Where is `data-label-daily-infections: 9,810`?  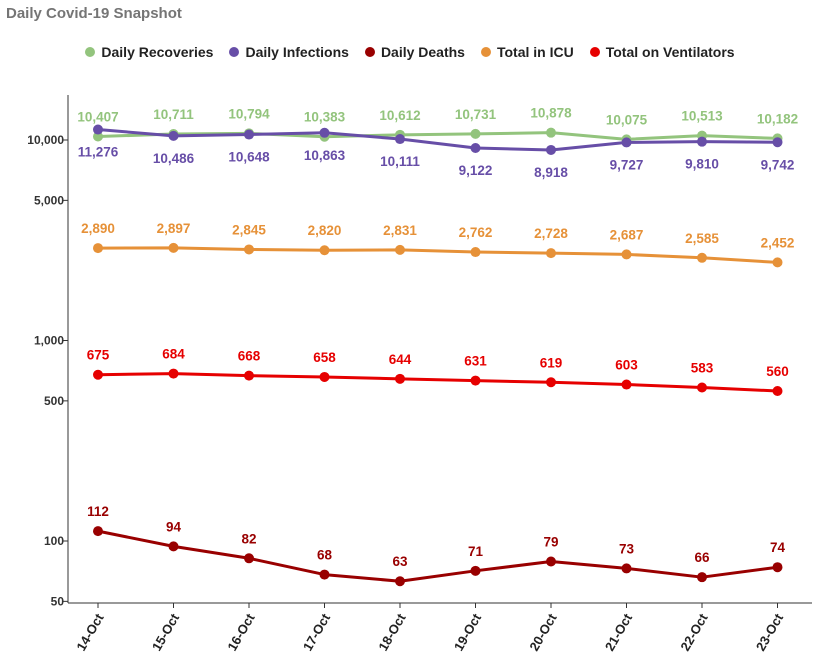
data-label-daily-infections: 9,810 is located at coordinates (702, 164).